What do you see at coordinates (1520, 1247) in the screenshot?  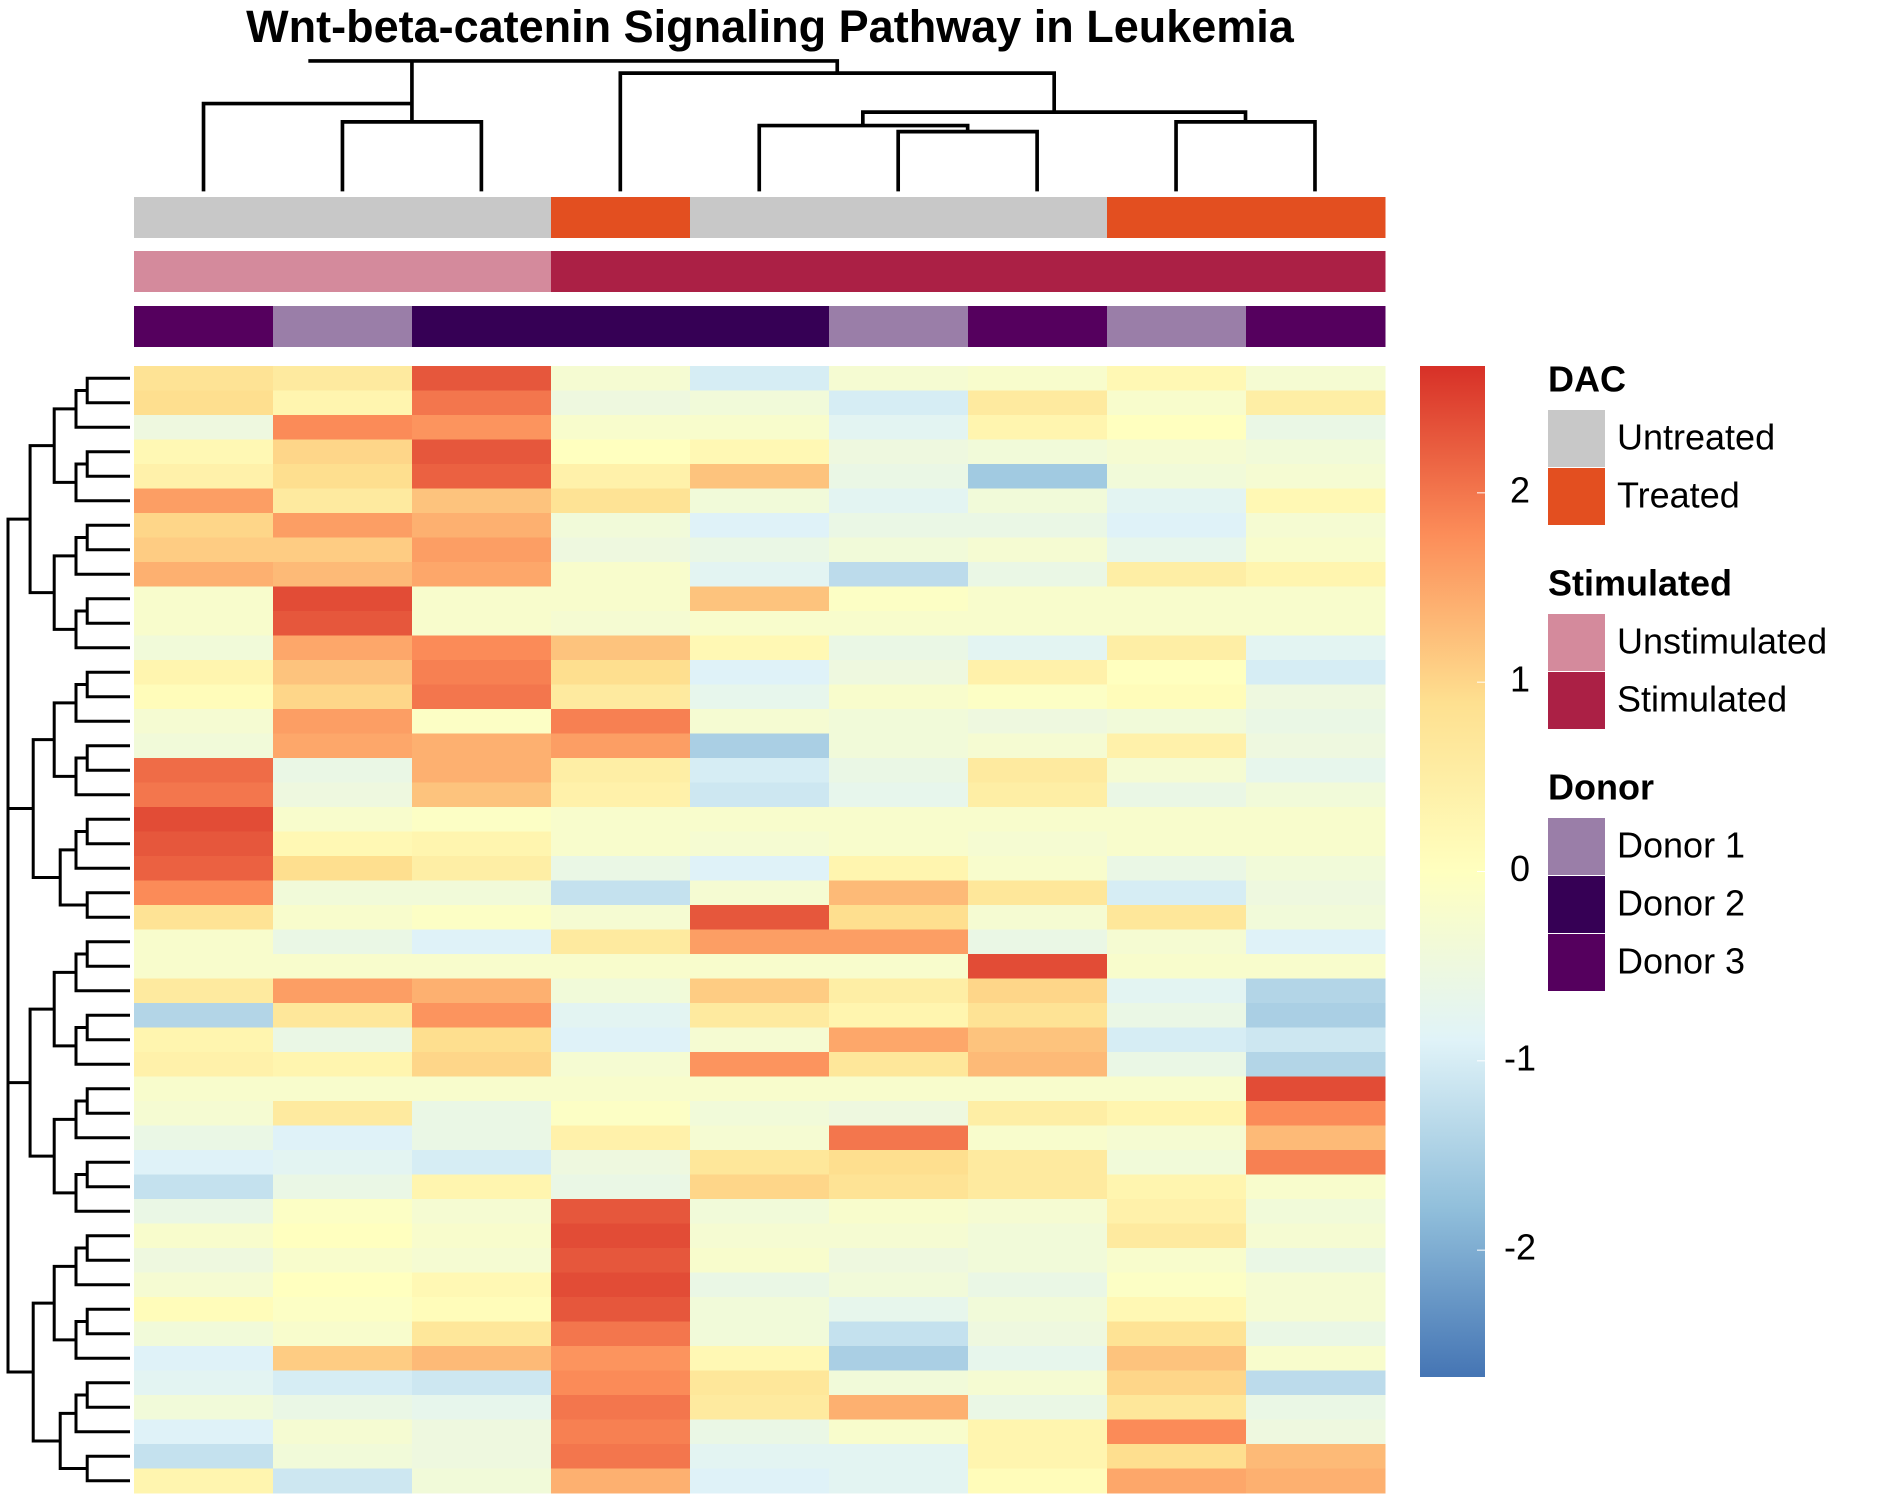 I see `colorbar-tick-label: -2` at bounding box center [1520, 1247].